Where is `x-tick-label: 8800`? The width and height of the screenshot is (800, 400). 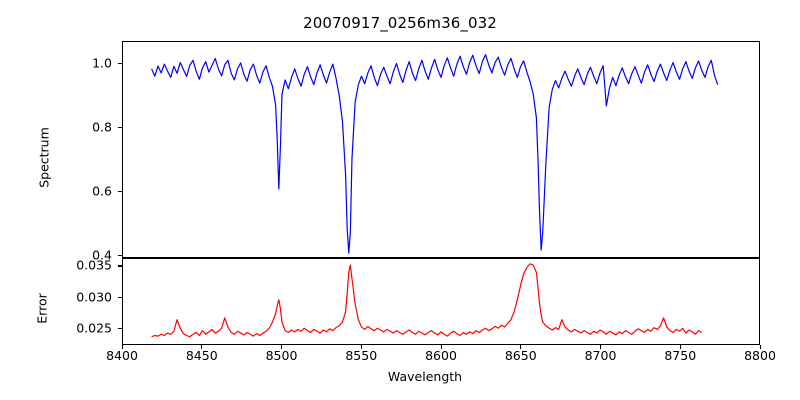 x-tick-label: 8800 is located at coordinates (760, 355).